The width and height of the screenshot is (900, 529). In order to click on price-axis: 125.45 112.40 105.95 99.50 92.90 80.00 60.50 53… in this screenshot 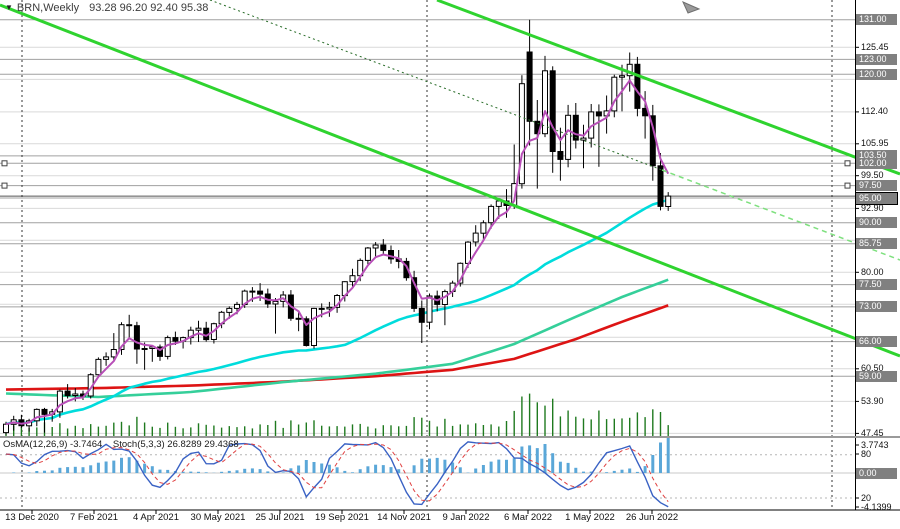, I will do `click(877, 264)`.